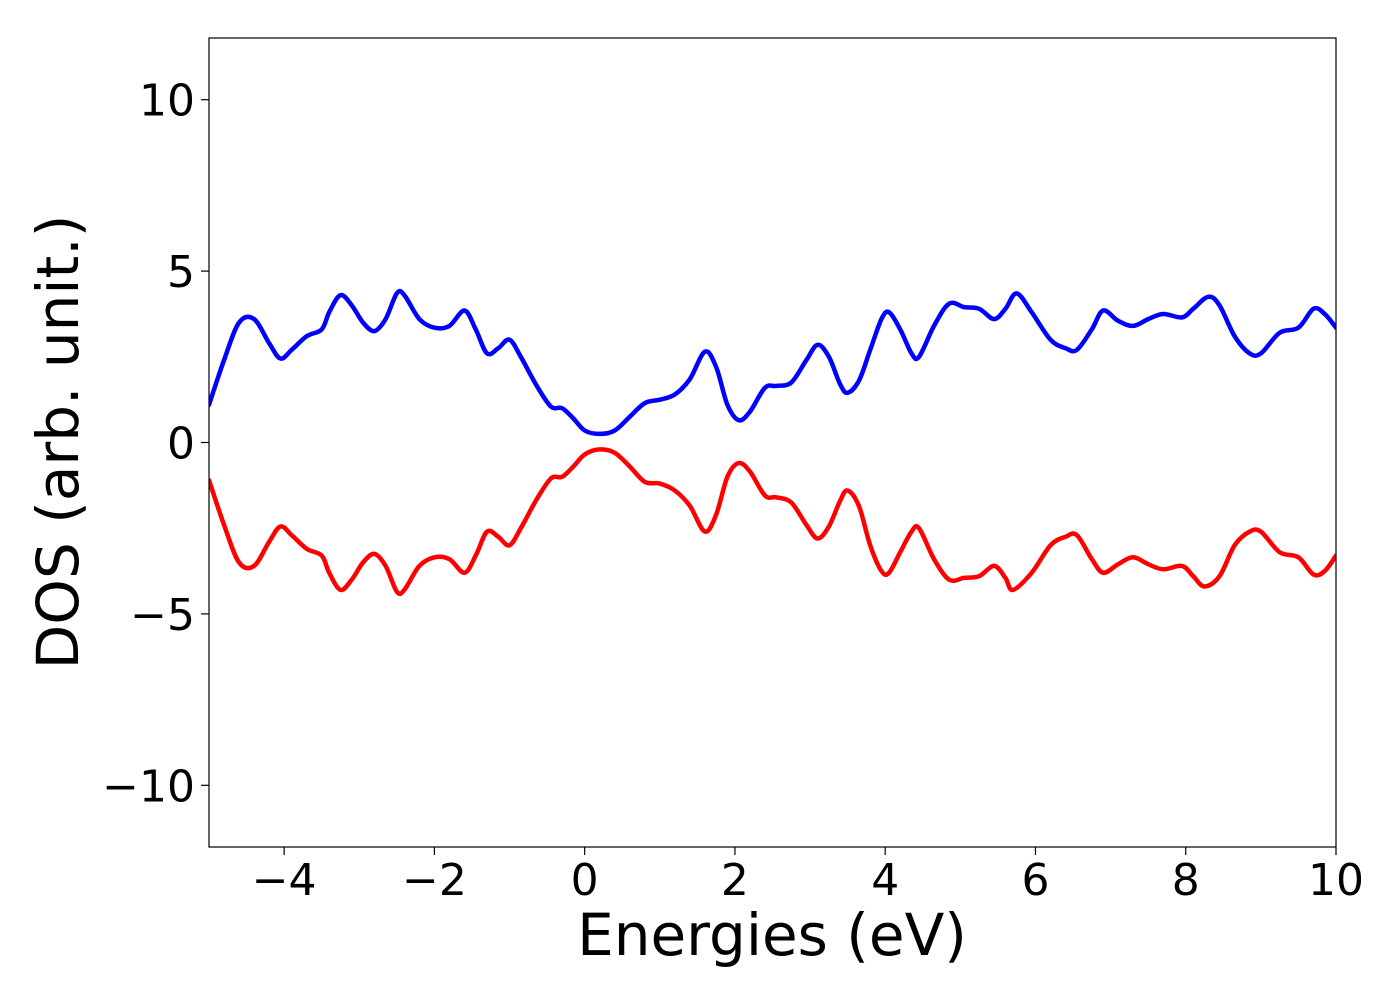  I want to click on x-tick-label: −4, so click(284, 880).